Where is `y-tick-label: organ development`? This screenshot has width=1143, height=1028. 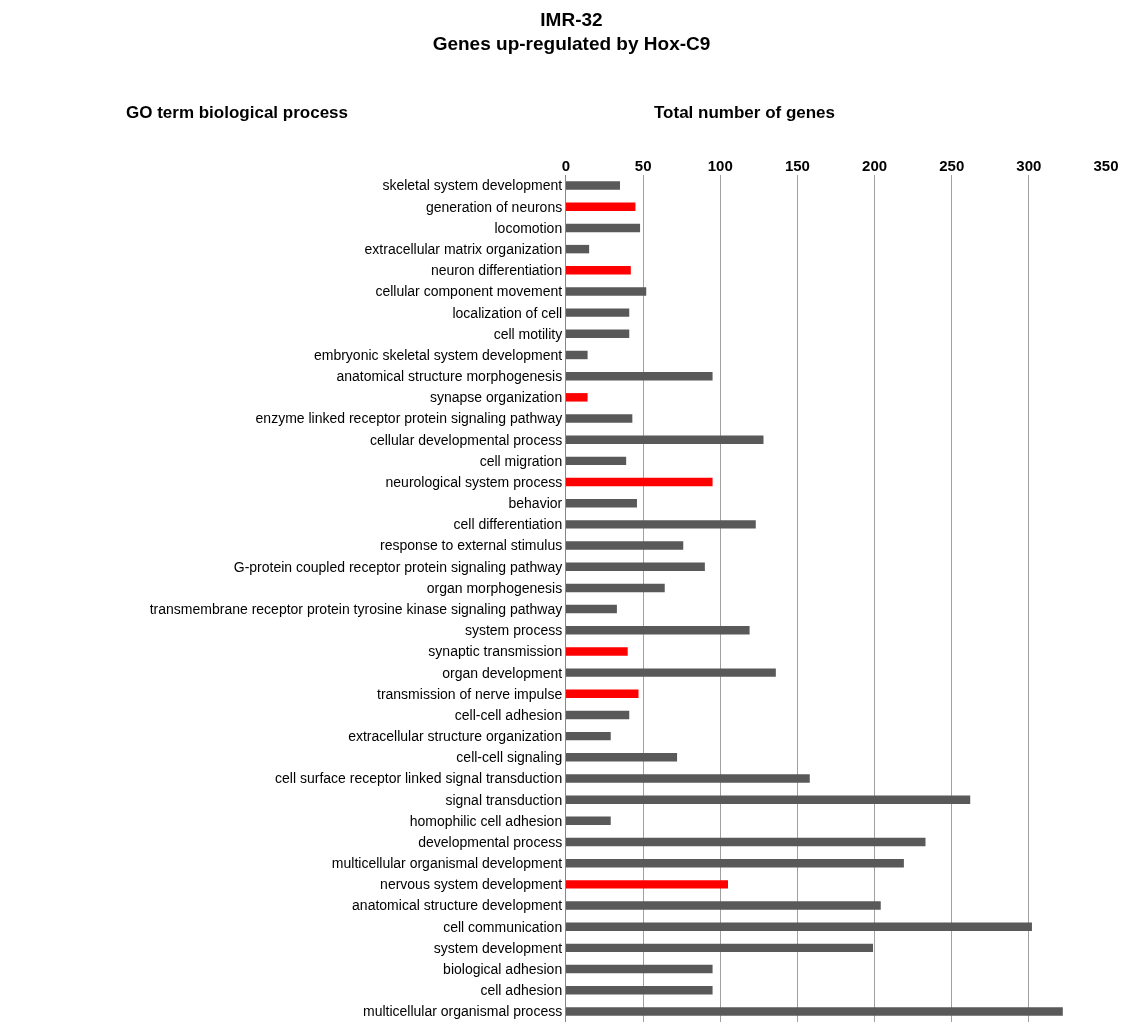
y-tick-label: organ development is located at coordinates (502, 672).